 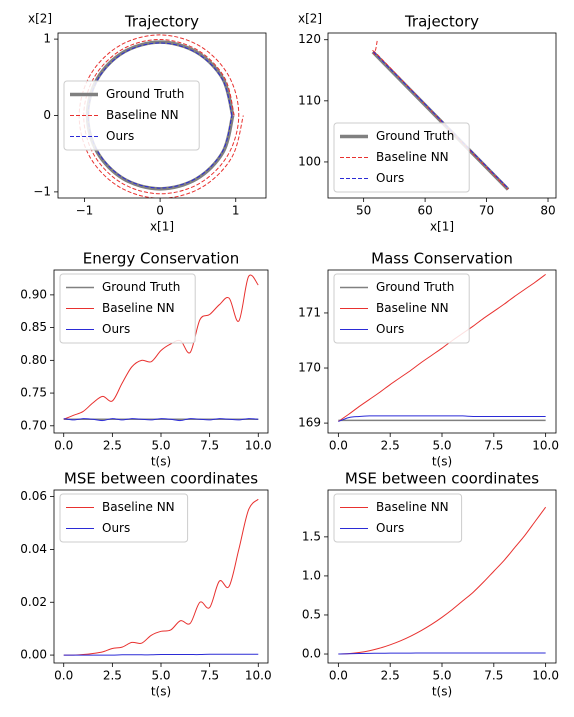 What do you see at coordinates (33, 496) in the screenshot?
I see `y-tick-label: 0.06` at bounding box center [33, 496].